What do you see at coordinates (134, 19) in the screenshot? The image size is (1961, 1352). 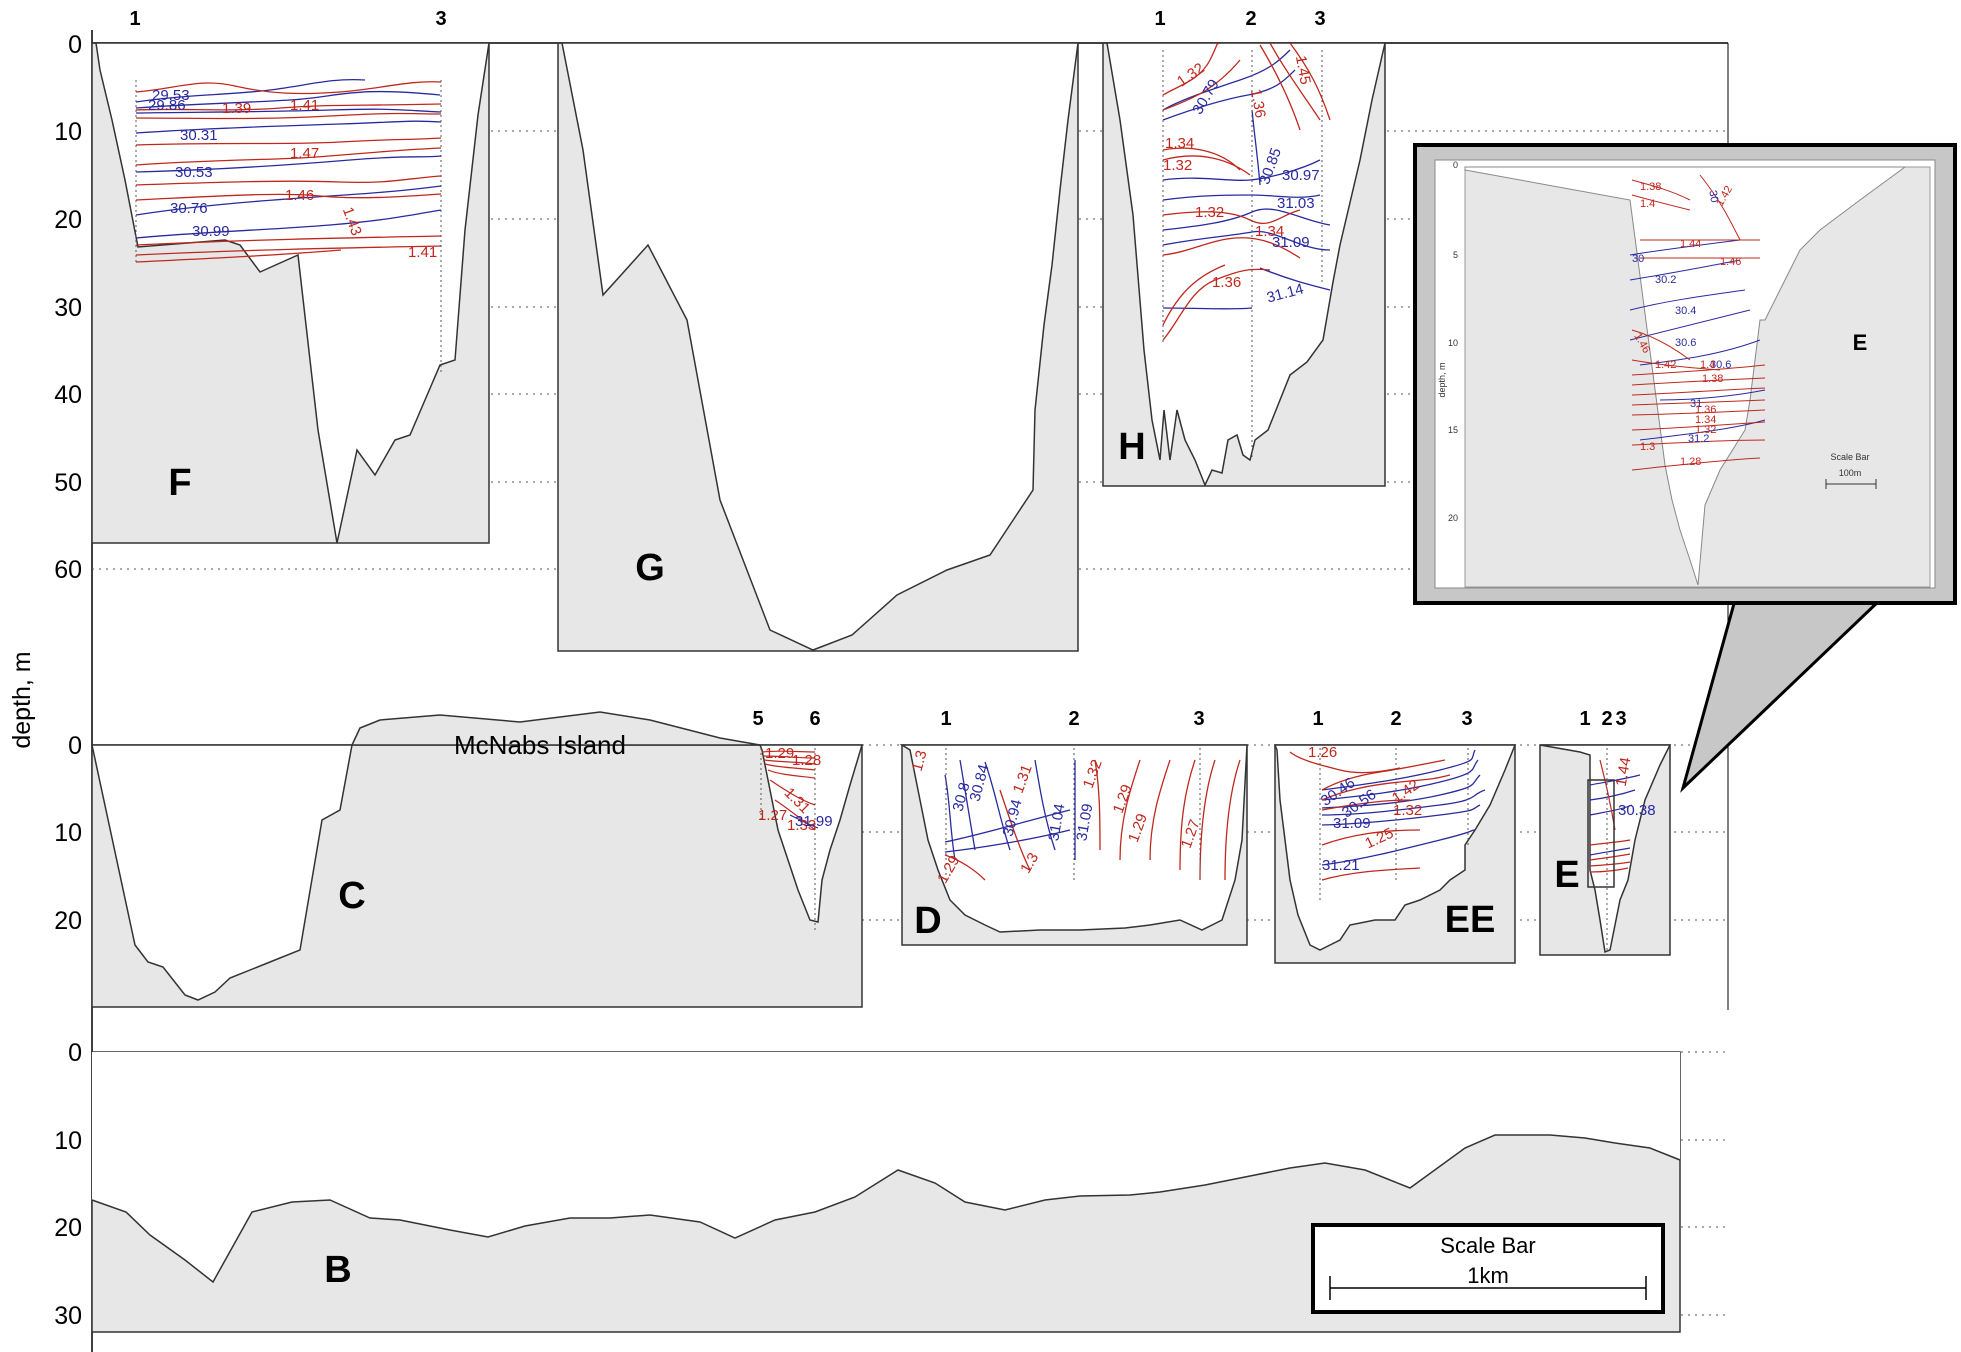 I see `panel-f-station-label: 1` at bounding box center [134, 19].